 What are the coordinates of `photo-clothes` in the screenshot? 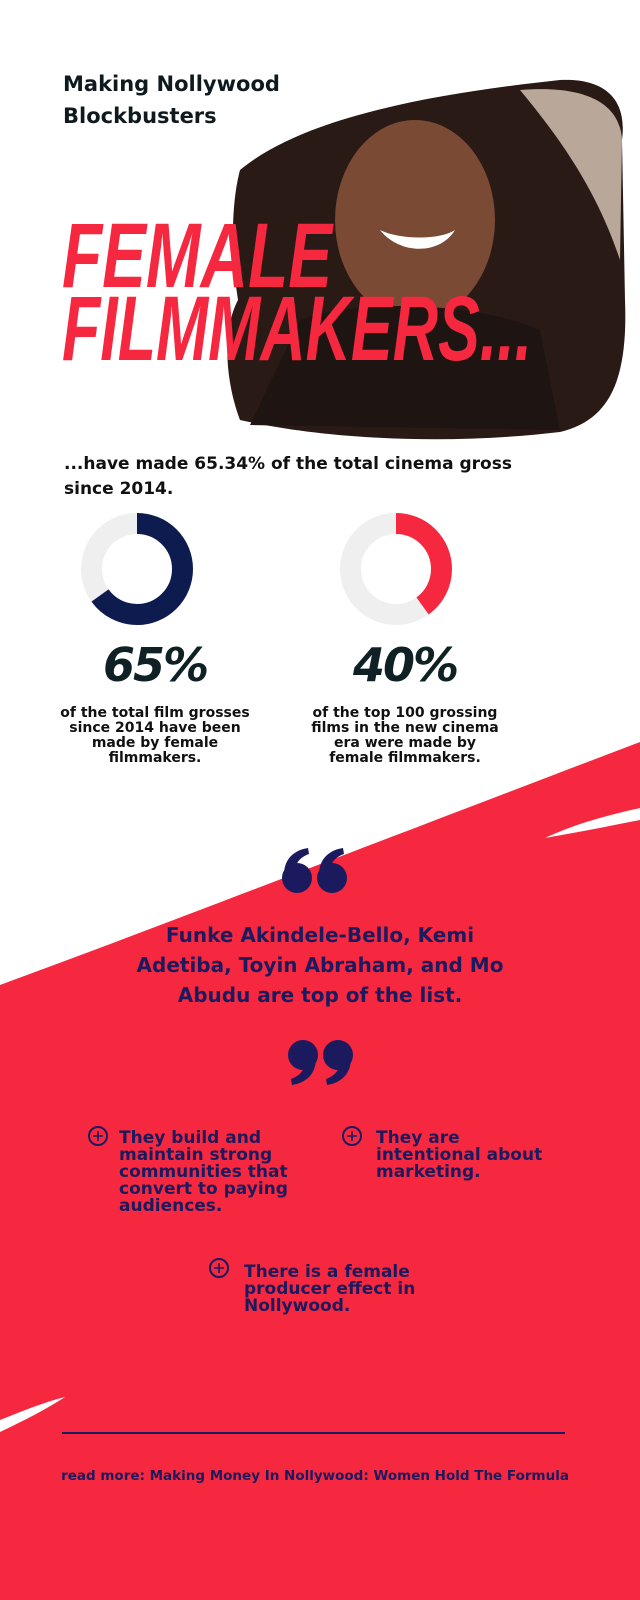 It's located at (405, 368).